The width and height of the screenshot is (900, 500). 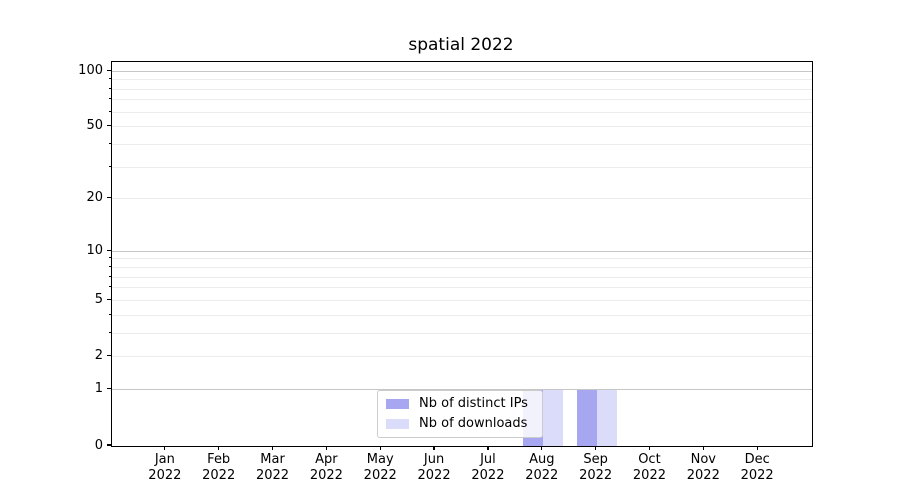 What do you see at coordinates (380, 459) in the screenshot?
I see `x-tick-month: May` at bounding box center [380, 459].